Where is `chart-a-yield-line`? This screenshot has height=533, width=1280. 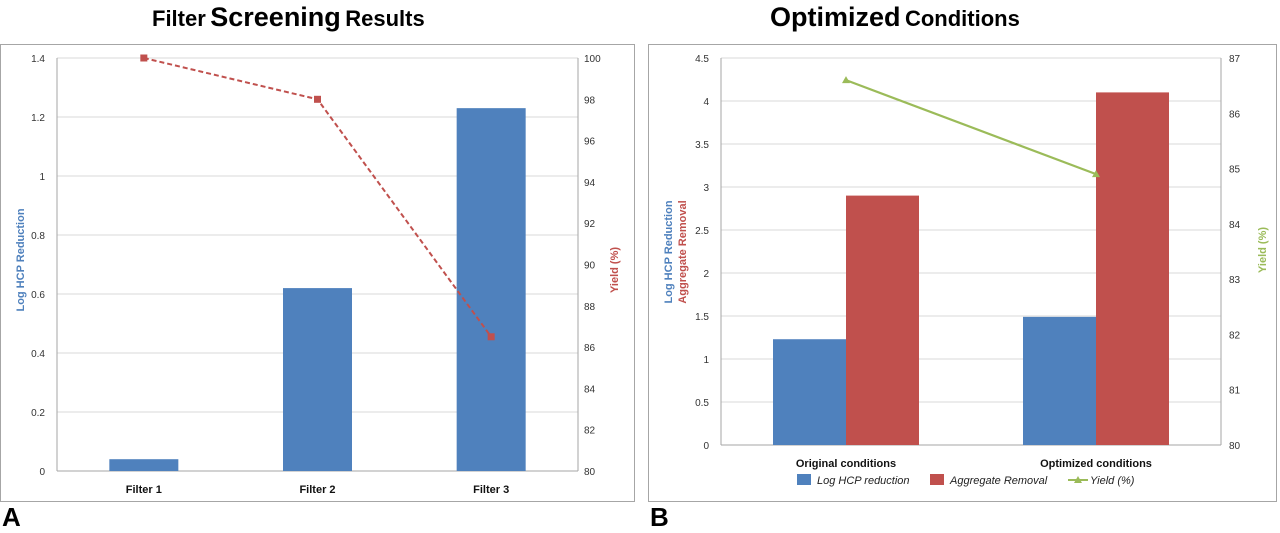 chart-a-yield-line is located at coordinates (317, 197).